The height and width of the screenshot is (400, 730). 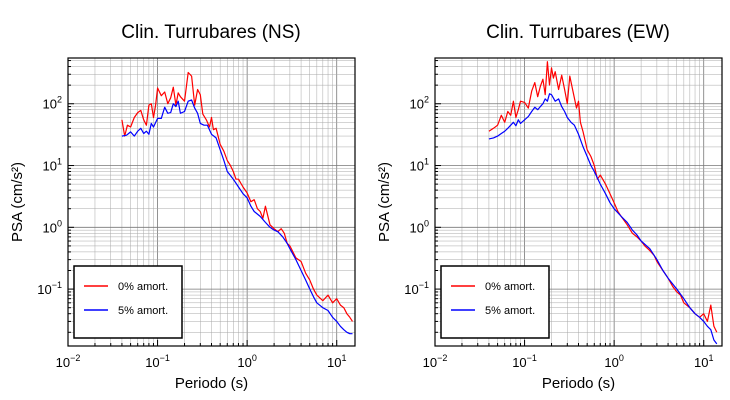 I want to click on chart-title: Clin. Turrubares (EW), so click(x=578, y=32).